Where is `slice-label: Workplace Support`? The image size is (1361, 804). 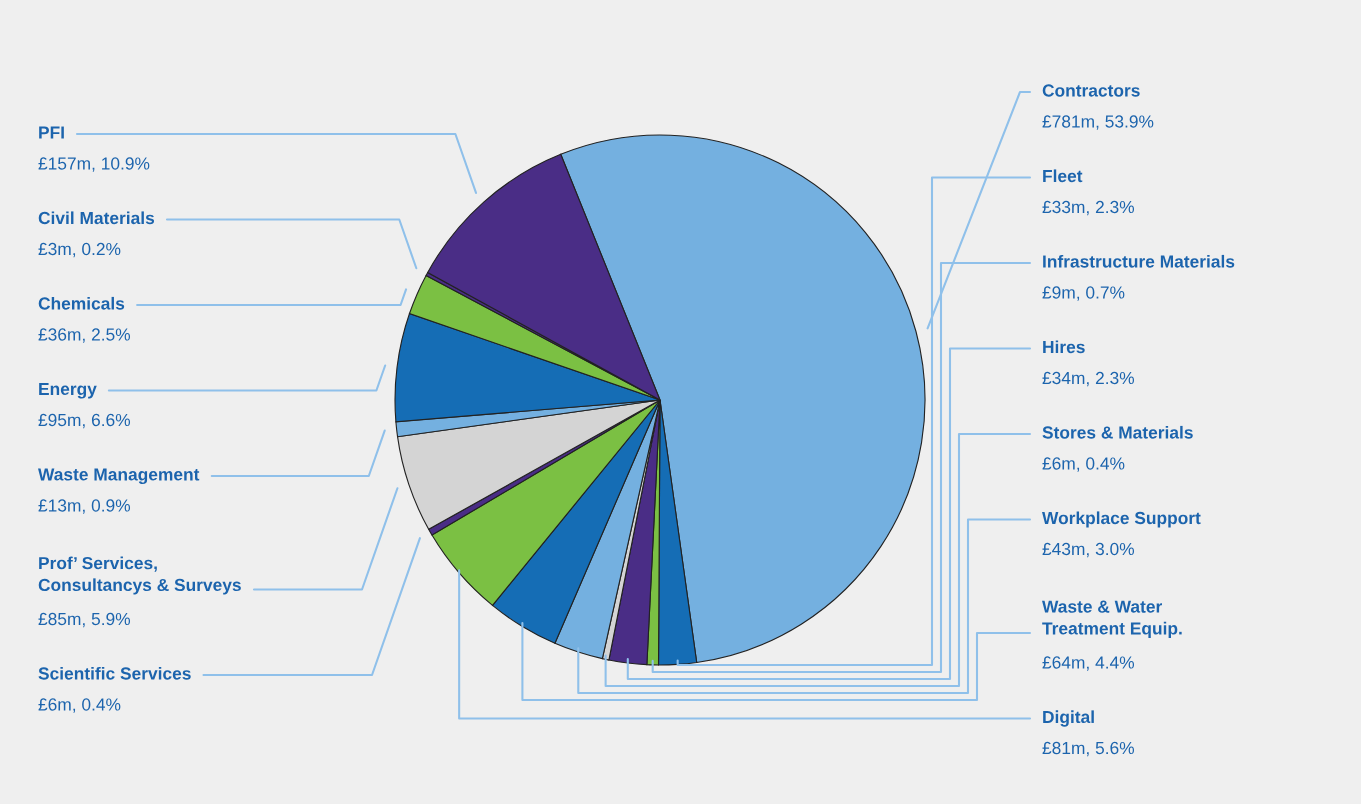
slice-label: Workplace Support is located at coordinates (1121, 519).